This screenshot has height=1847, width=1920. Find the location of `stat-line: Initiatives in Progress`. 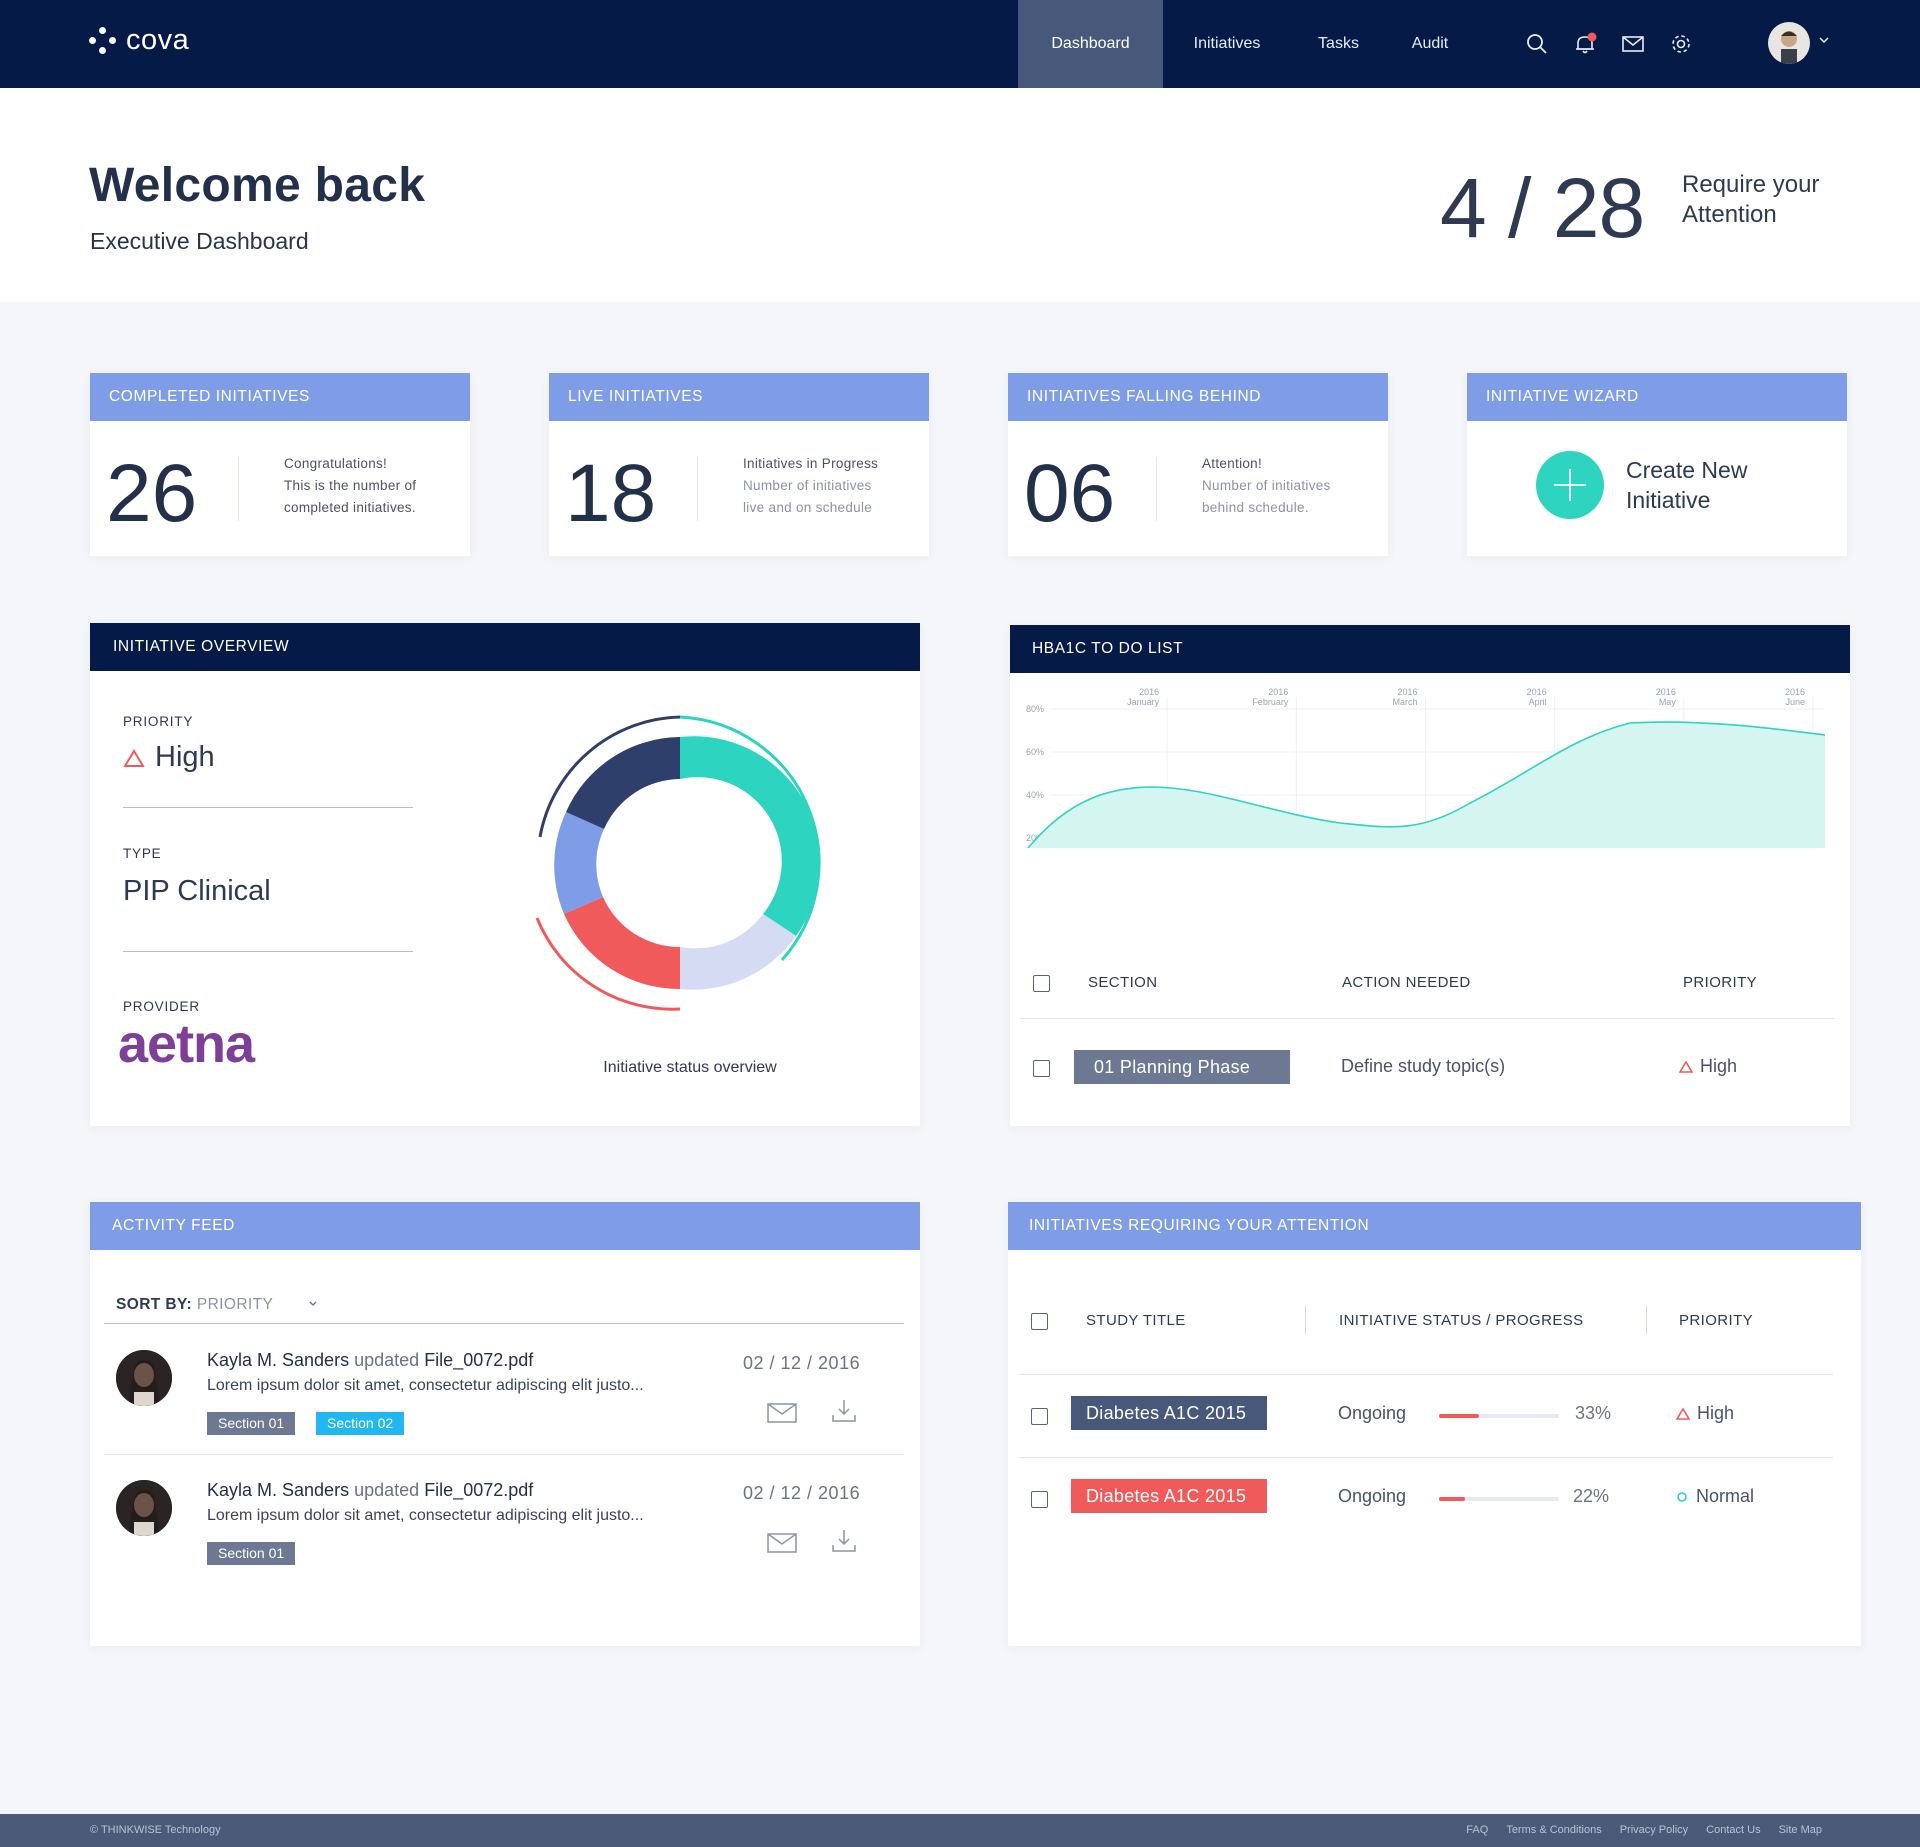

stat-line: Initiatives in Progress is located at coordinates (811, 463).